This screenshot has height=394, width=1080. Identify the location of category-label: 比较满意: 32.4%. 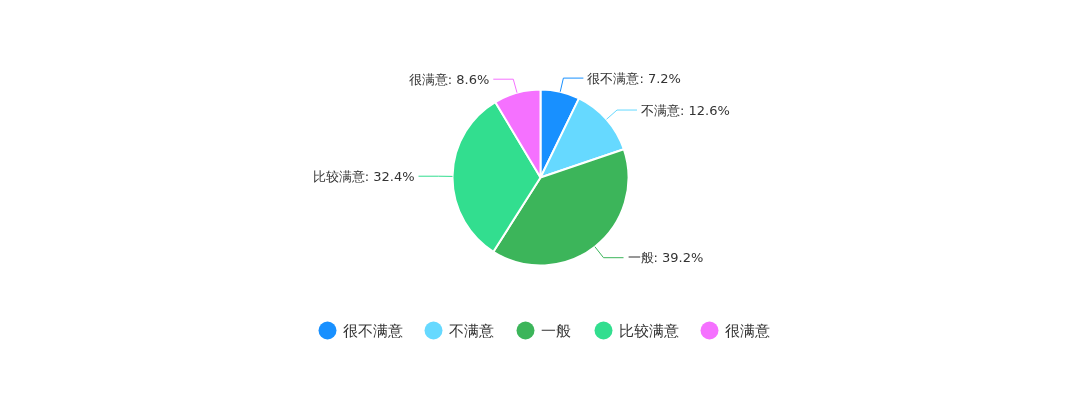
(363, 176).